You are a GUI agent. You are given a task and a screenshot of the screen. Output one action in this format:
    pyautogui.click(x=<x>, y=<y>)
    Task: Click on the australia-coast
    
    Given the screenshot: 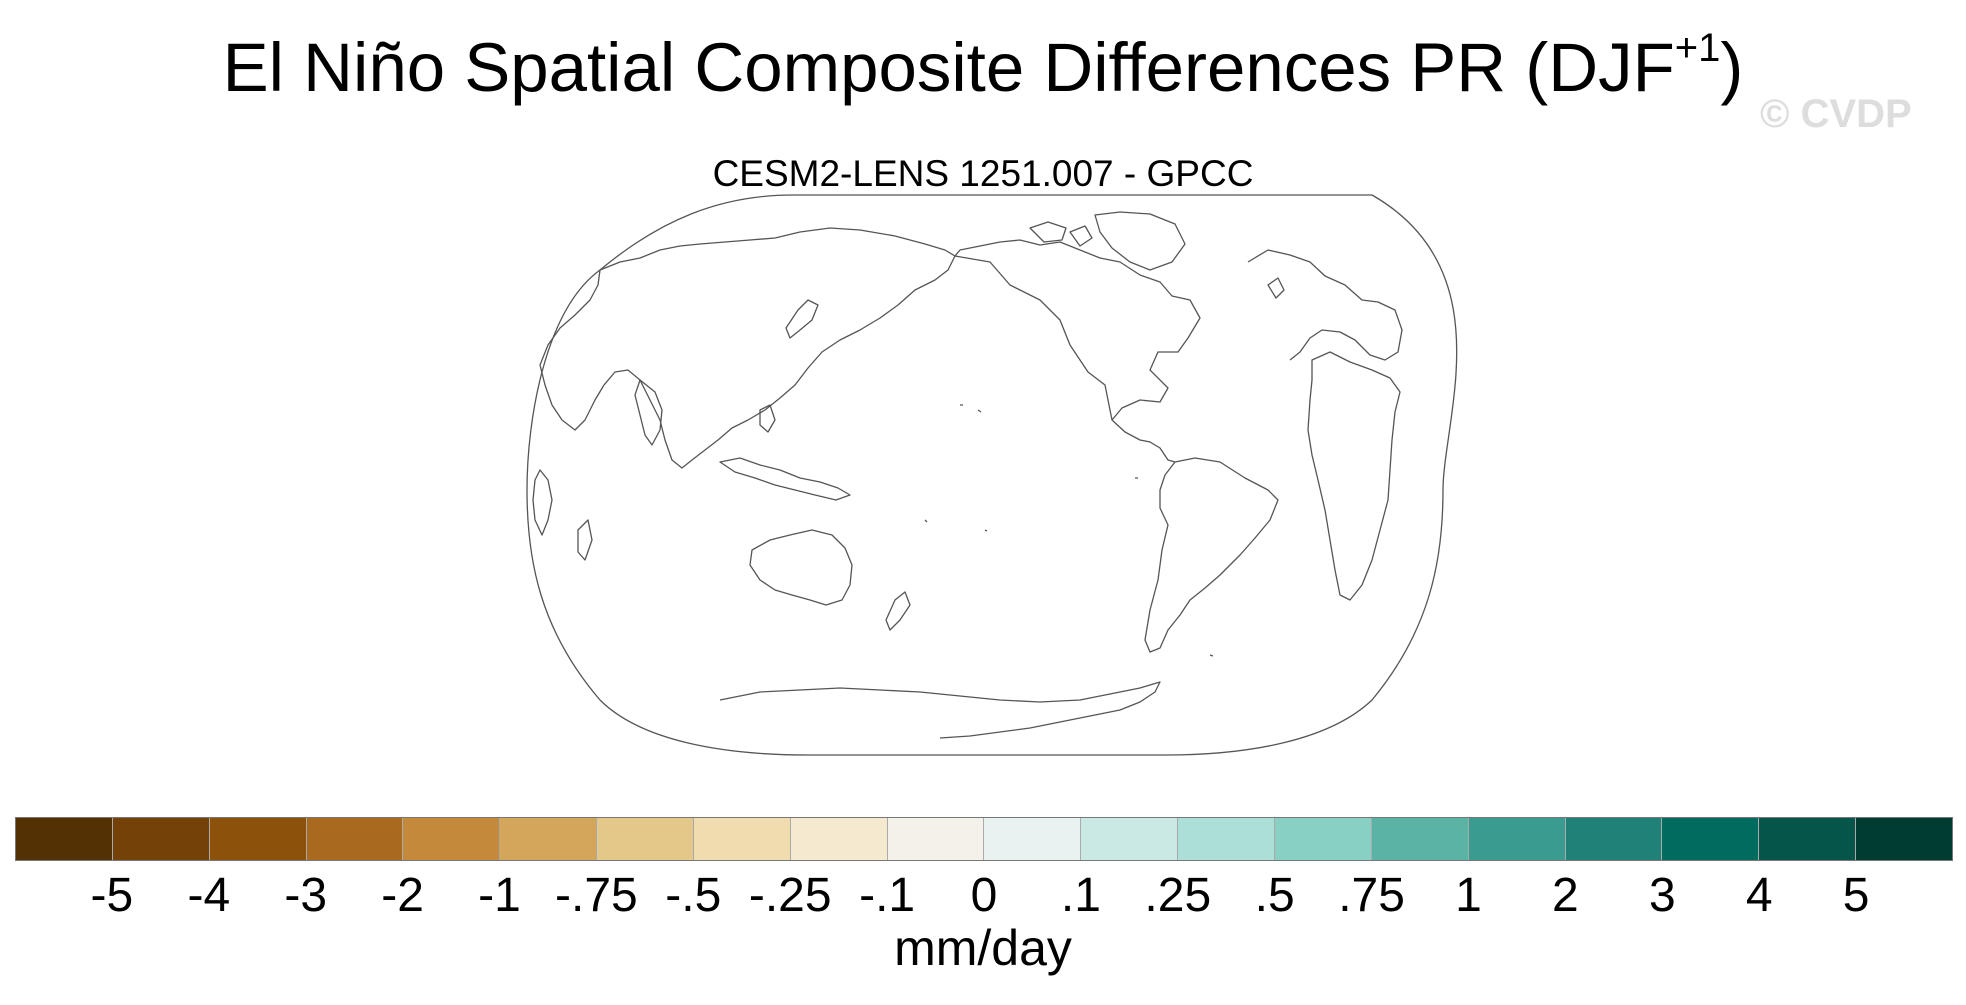 What is the action you would take?
    pyautogui.click(x=801, y=567)
    